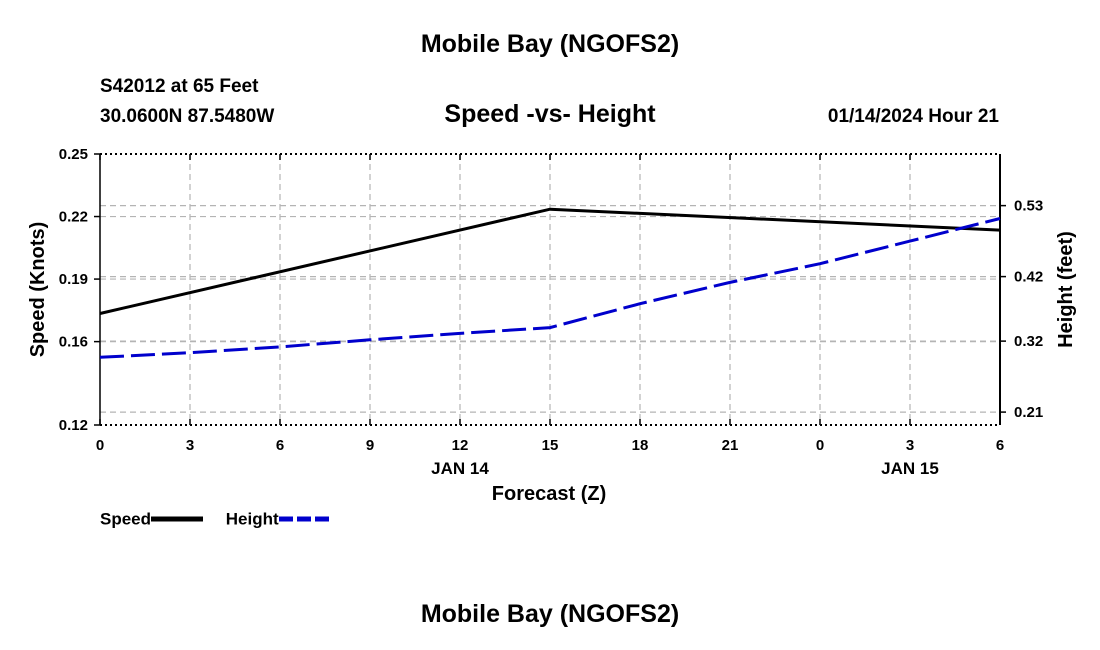  What do you see at coordinates (1066, 289) in the screenshot?
I see `y2-axis-label: Height (feet)` at bounding box center [1066, 289].